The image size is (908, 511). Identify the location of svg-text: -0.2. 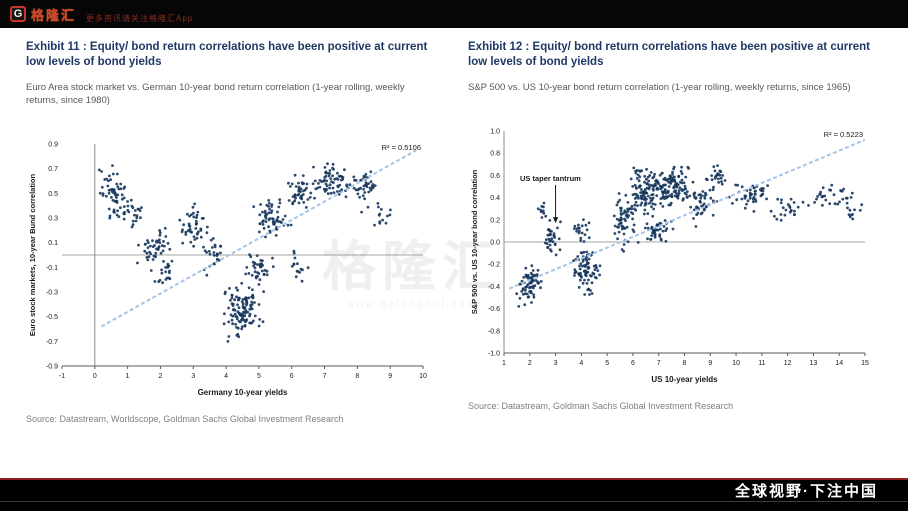
(494, 264).